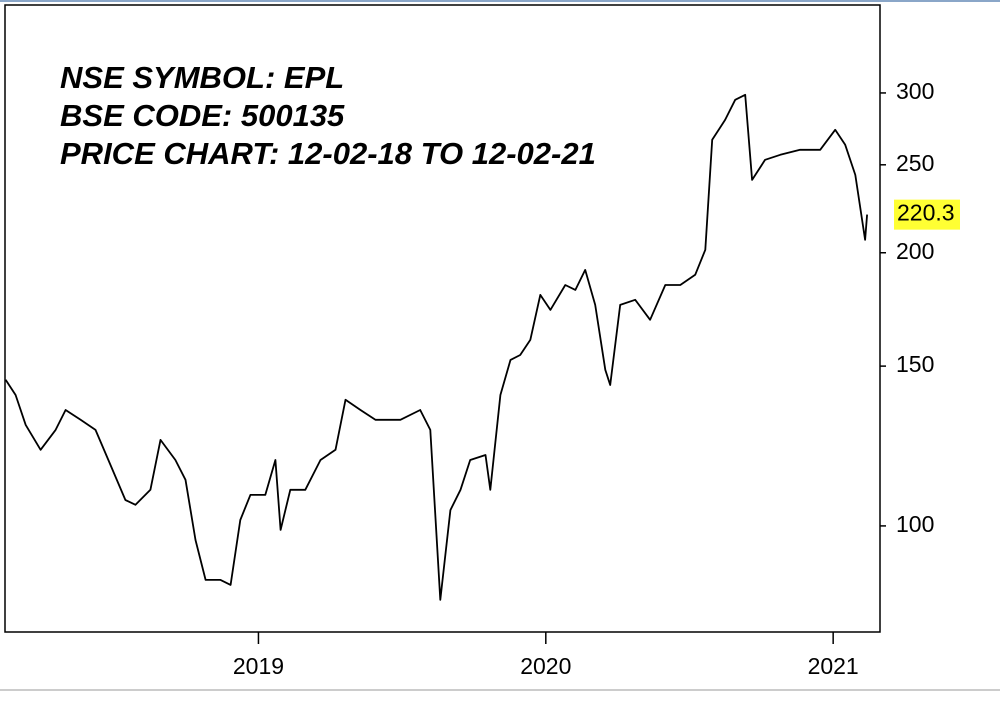 Image resolution: width=1000 pixels, height=701 pixels. Describe the element at coordinates (915, 91) in the screenshot. I see `y-tick-label: 300` at that location.